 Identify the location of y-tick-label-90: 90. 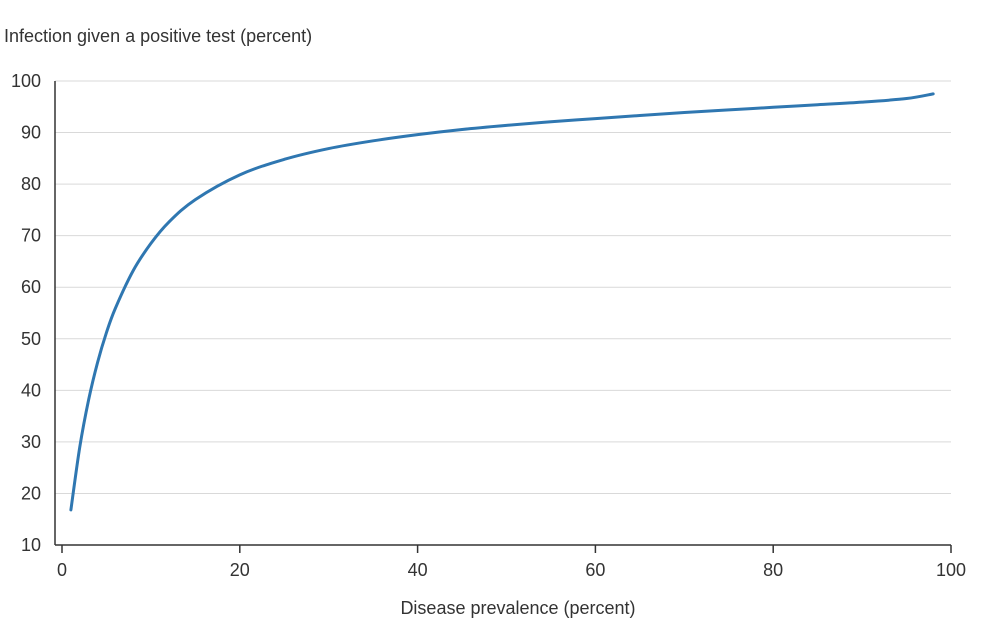
(31, 133).